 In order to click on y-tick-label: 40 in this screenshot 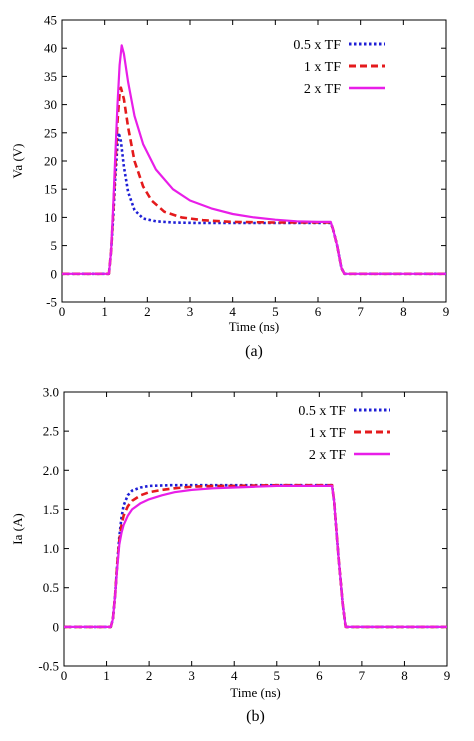, I will do `click(50, 48)`.